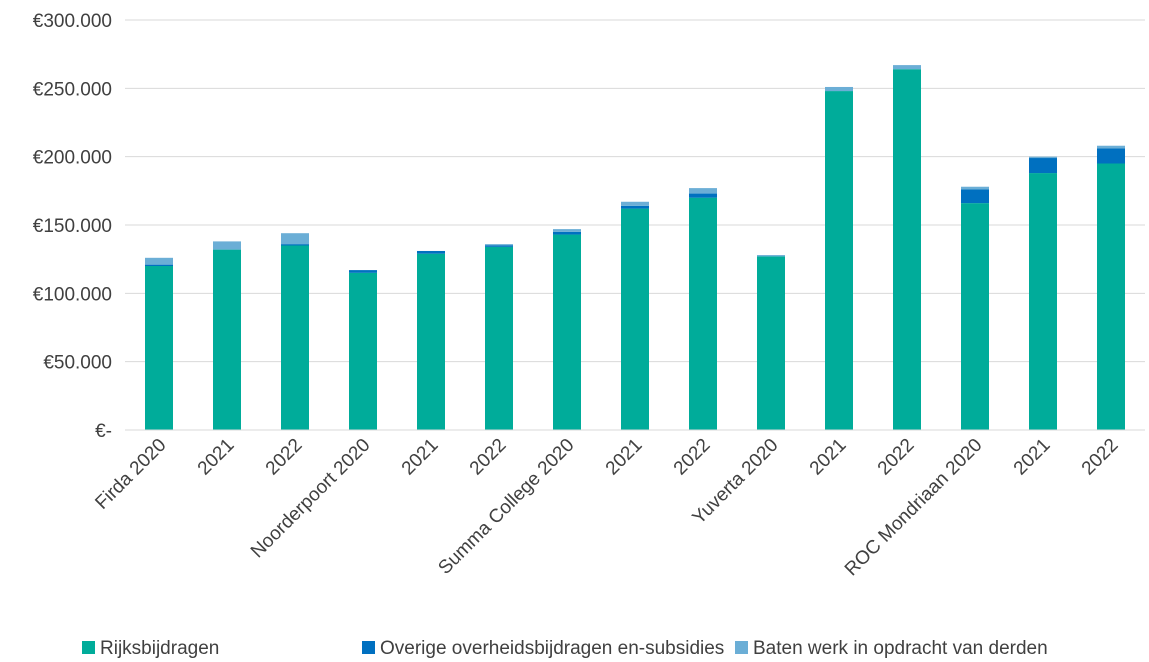  I want to click on y-tick-label: €-, so click(103, 431).